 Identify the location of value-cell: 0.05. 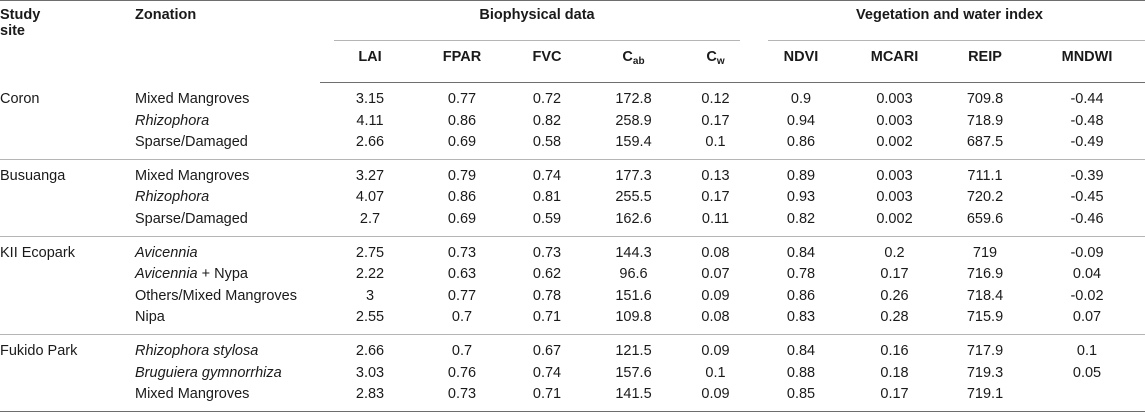
(1087, 372).